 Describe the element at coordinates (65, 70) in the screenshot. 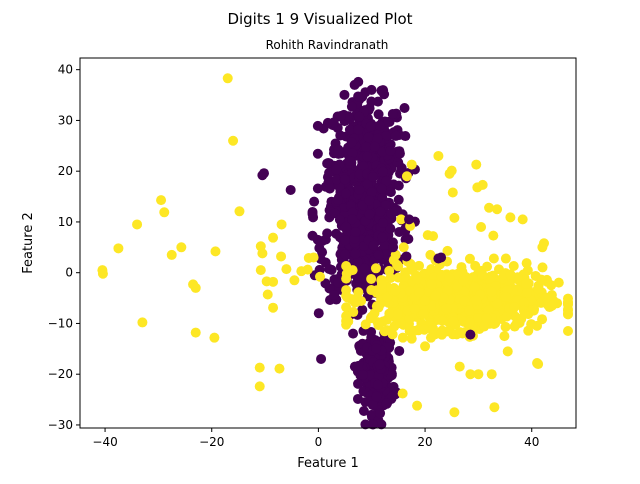

I see `y-tick-label: 40` at that location.